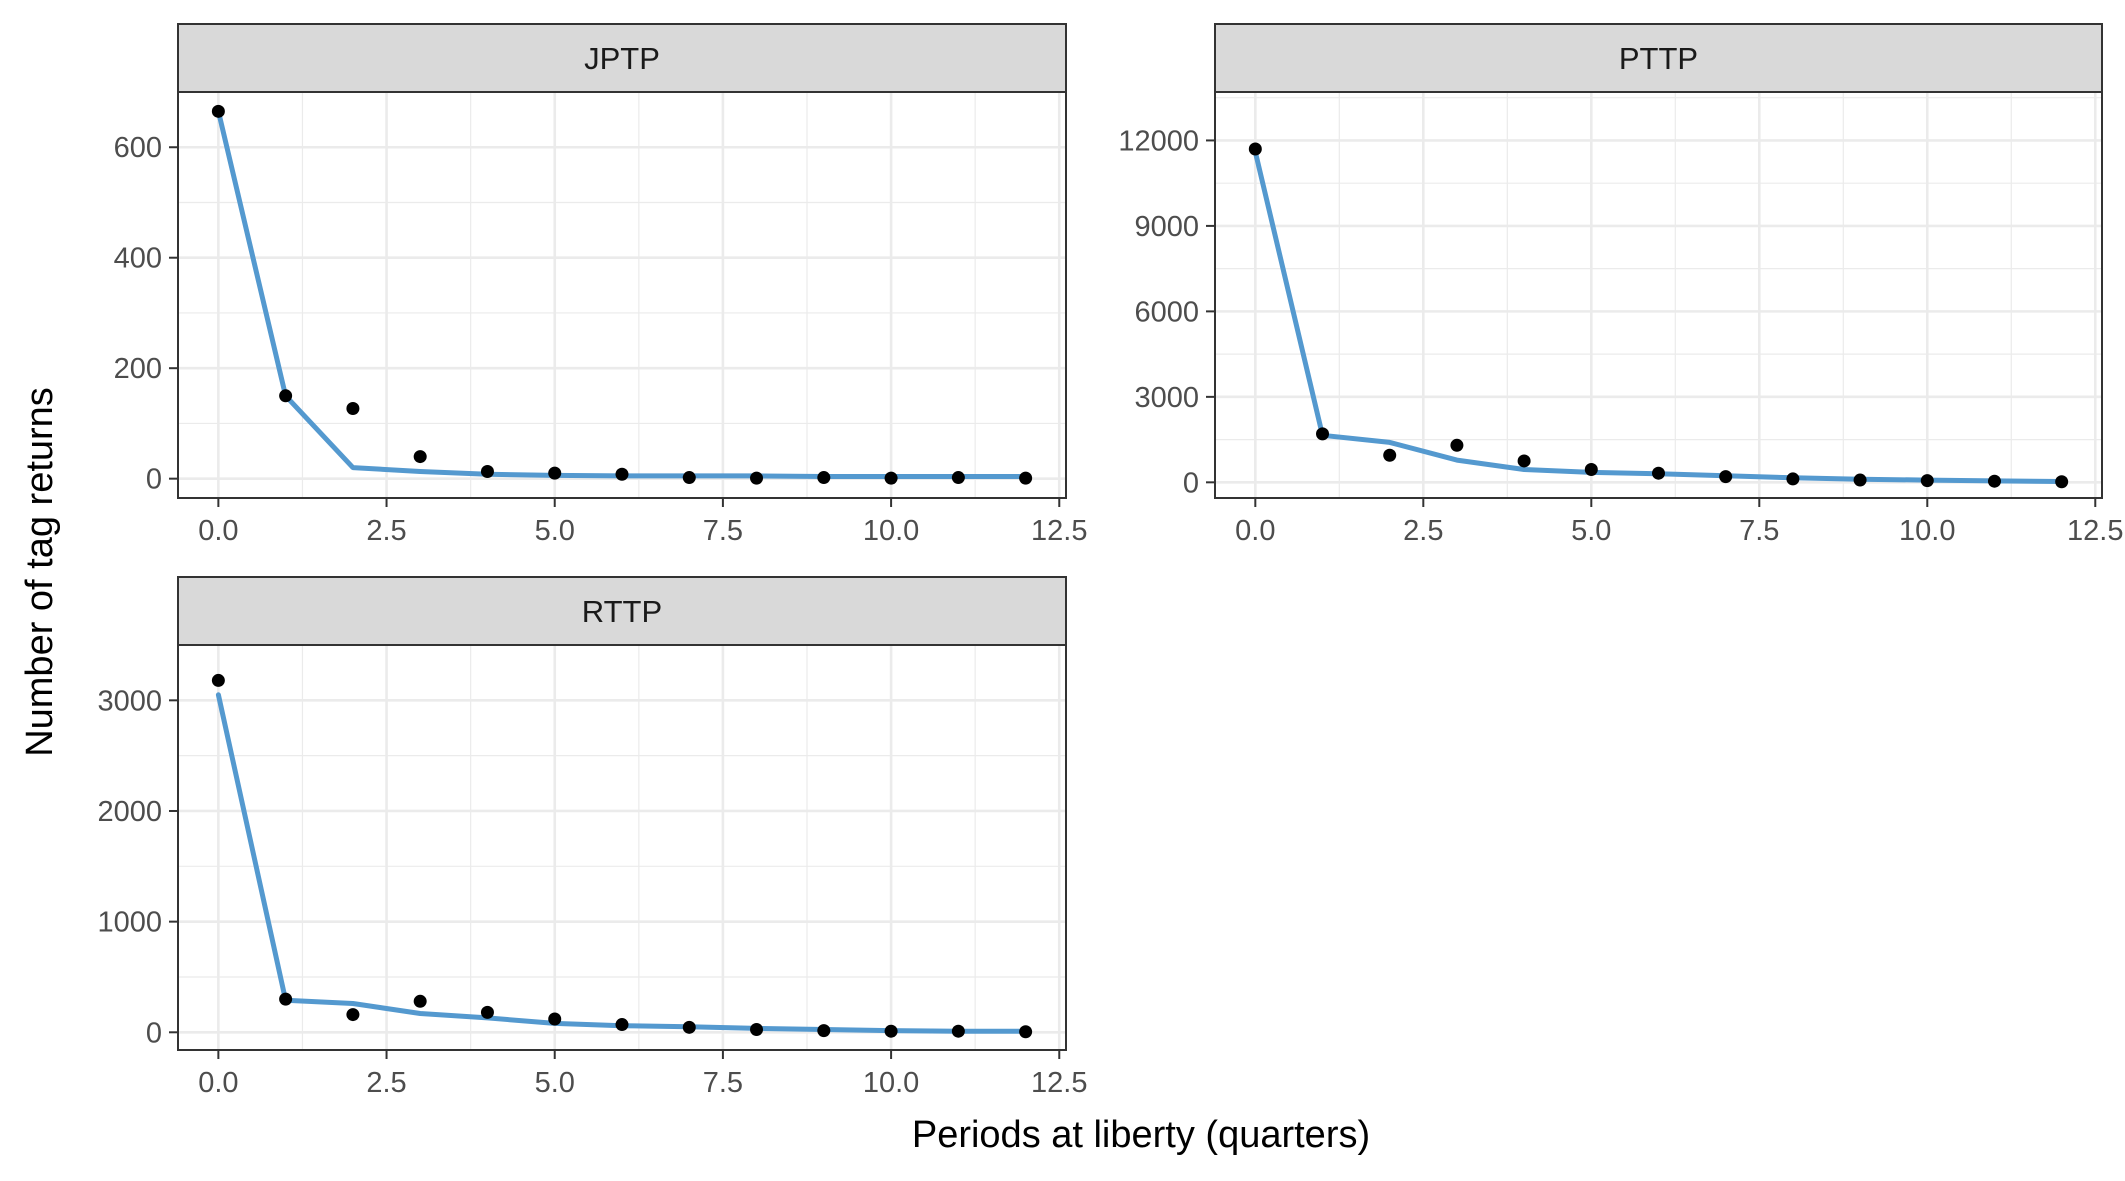 This screenshot has width=2125, height=1181. What do you see at coordinates (1658, 58) in the screenshot?
I see `facet-strip-label: PTTP` at bounding box center [1658, 58].